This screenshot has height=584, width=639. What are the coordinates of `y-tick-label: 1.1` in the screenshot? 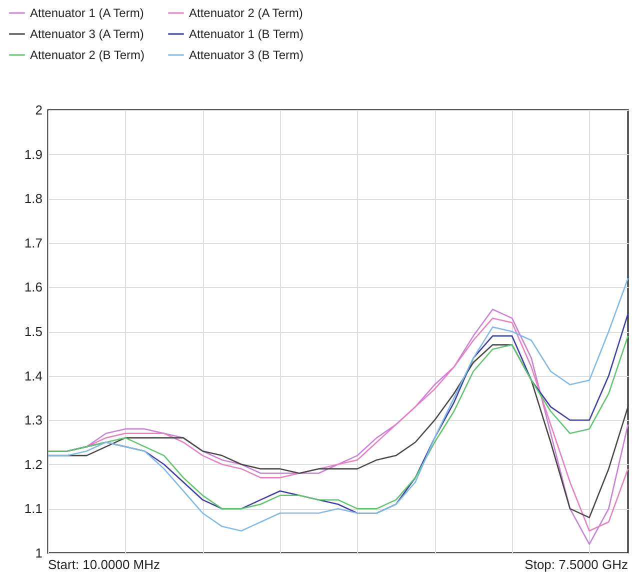 It's located at (33, 508).